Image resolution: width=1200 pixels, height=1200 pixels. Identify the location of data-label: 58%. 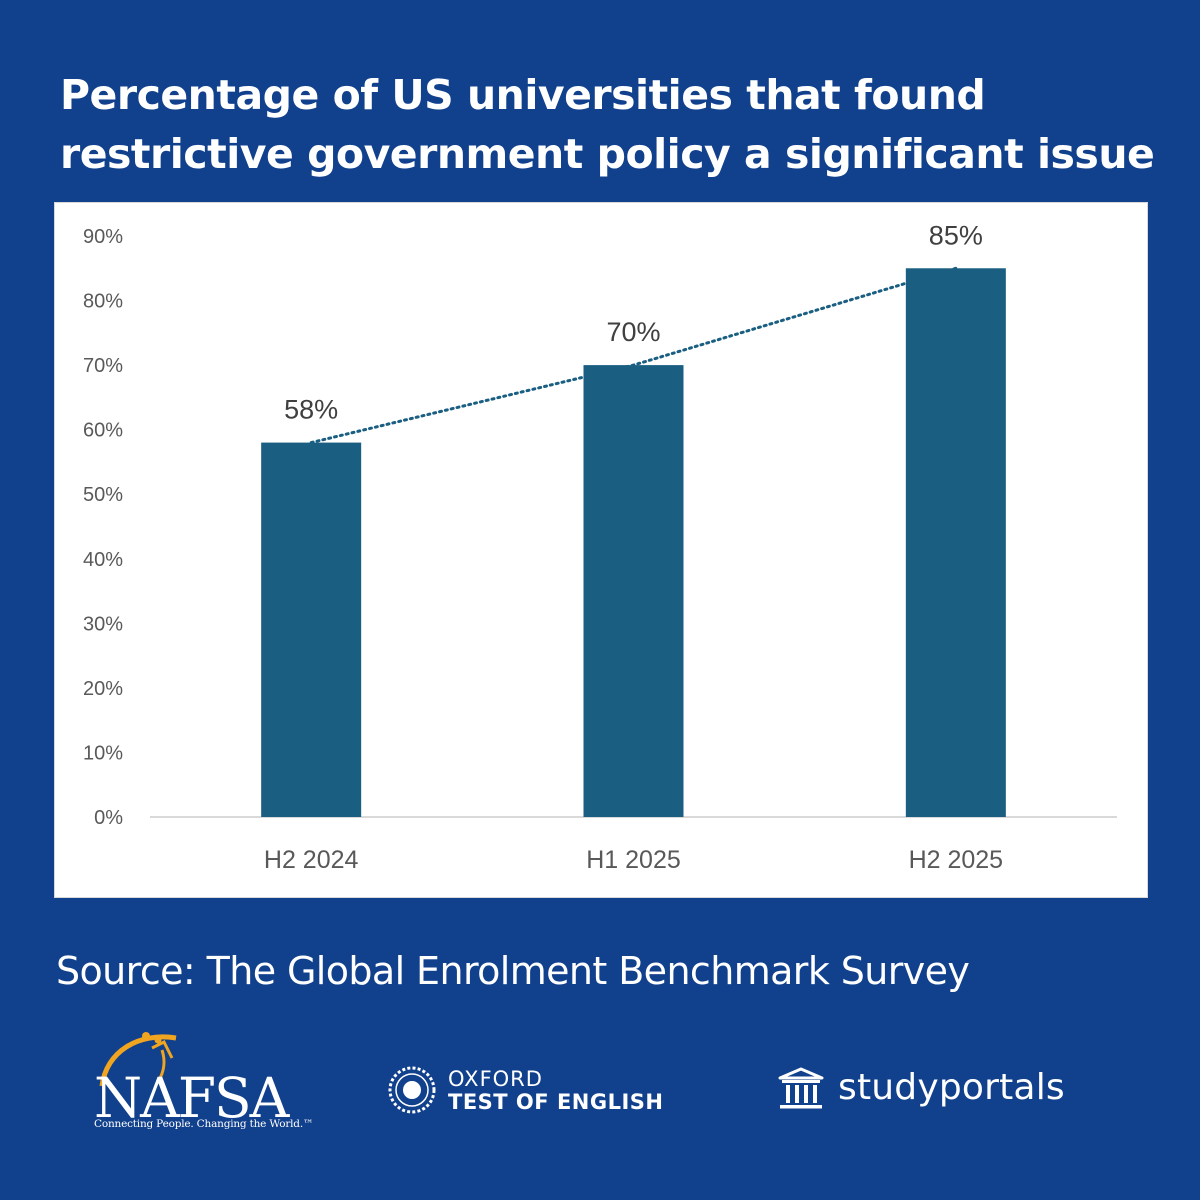
(311, 410).